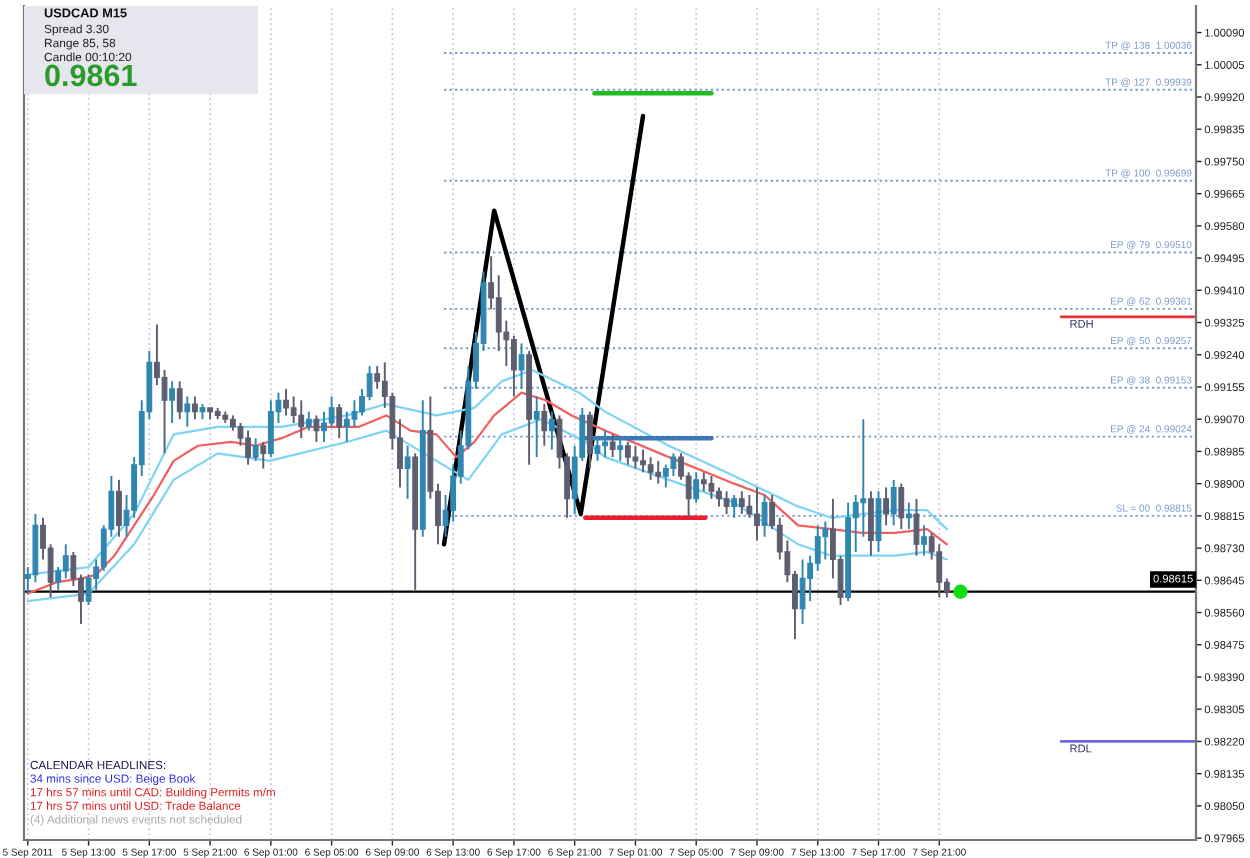 This screenshot has width=1250, height=858. What do you see at coordinates (91, 75) in the screenshot?
I see `annotation: 0.9861` at bounding box center [91, 75].